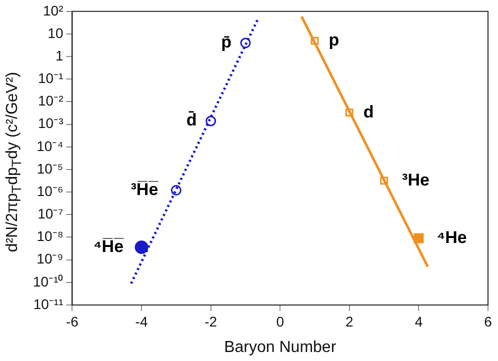 This screenshot has width=498, height=361. I want to click on annotation: d̄, so click(191, 120).